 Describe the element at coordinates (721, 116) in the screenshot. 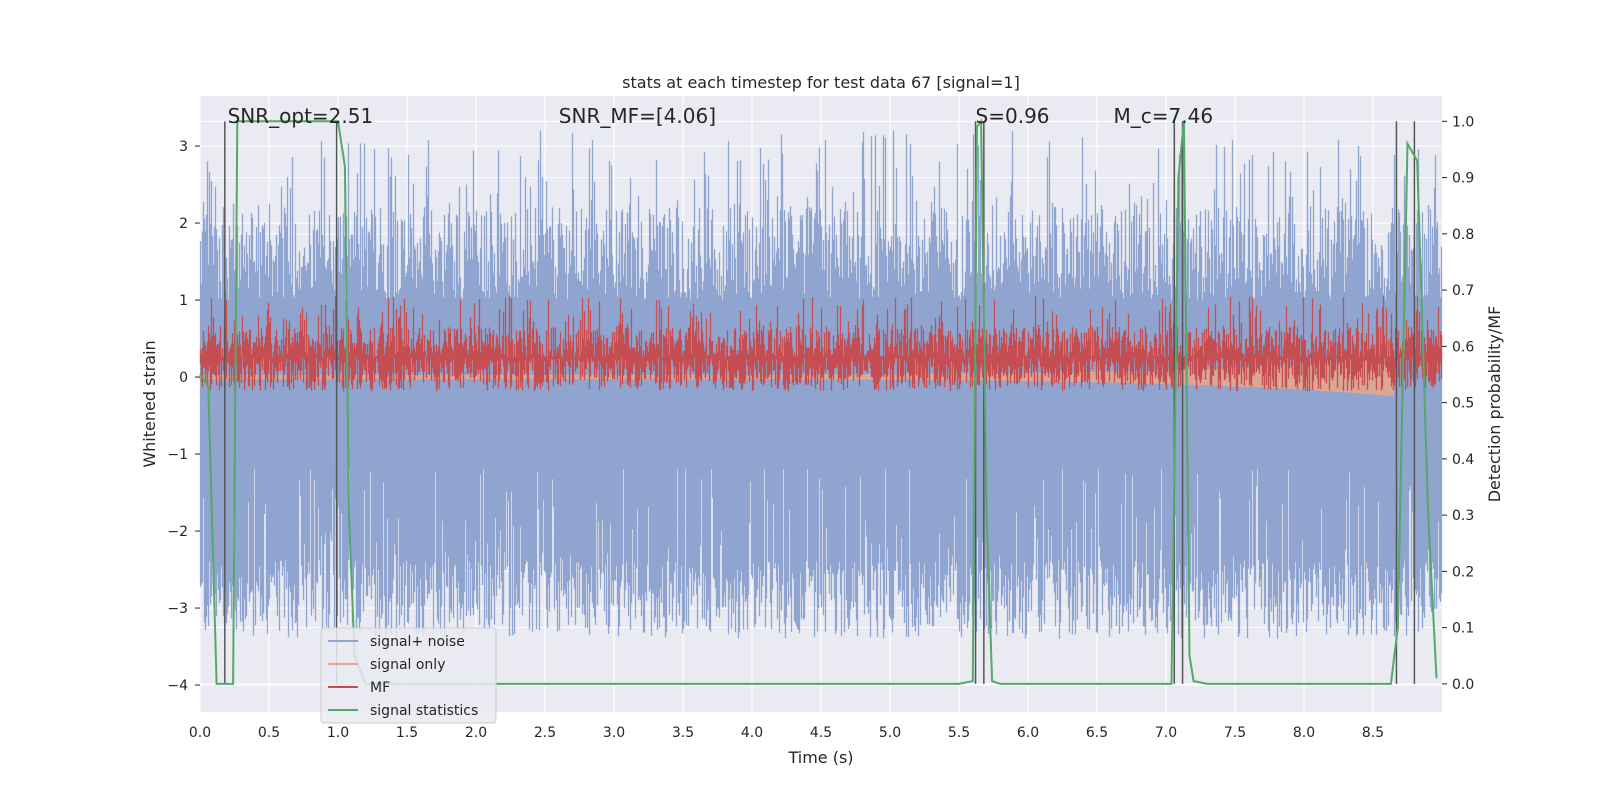

I see `annotations: SNR_opt=2.51 SNR_MF=[4.06] S=0.96 M_c=7.46` at that location.